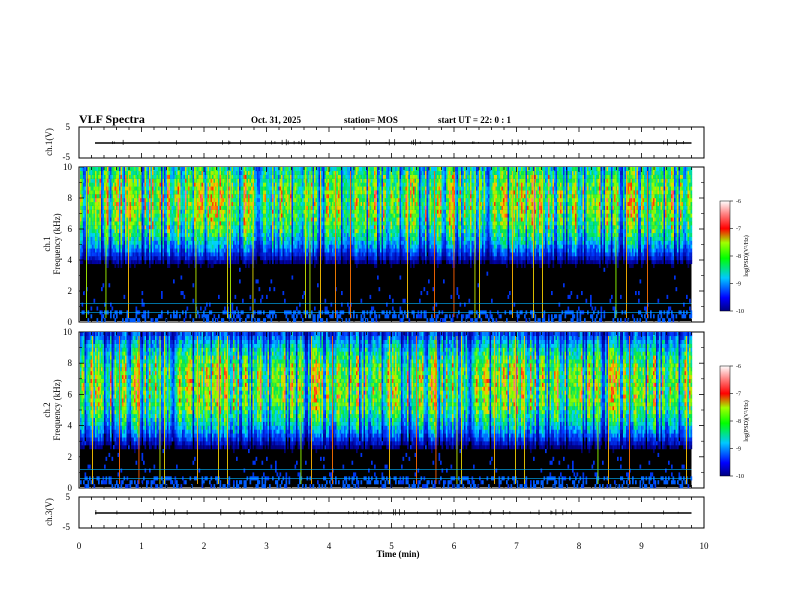  Describe the element at coordinates (112, 119) in the screenshot. I see `figure-title: VLF Spectra` at that location.